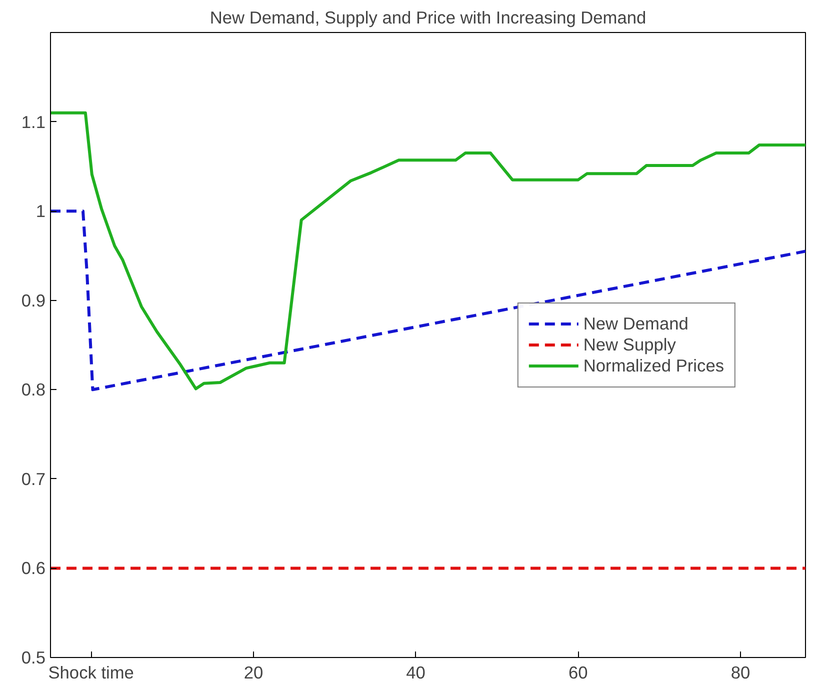 This screenshot has height=692, width=820. I want to click on y-tick-label: 1.1, so click(33, 122).